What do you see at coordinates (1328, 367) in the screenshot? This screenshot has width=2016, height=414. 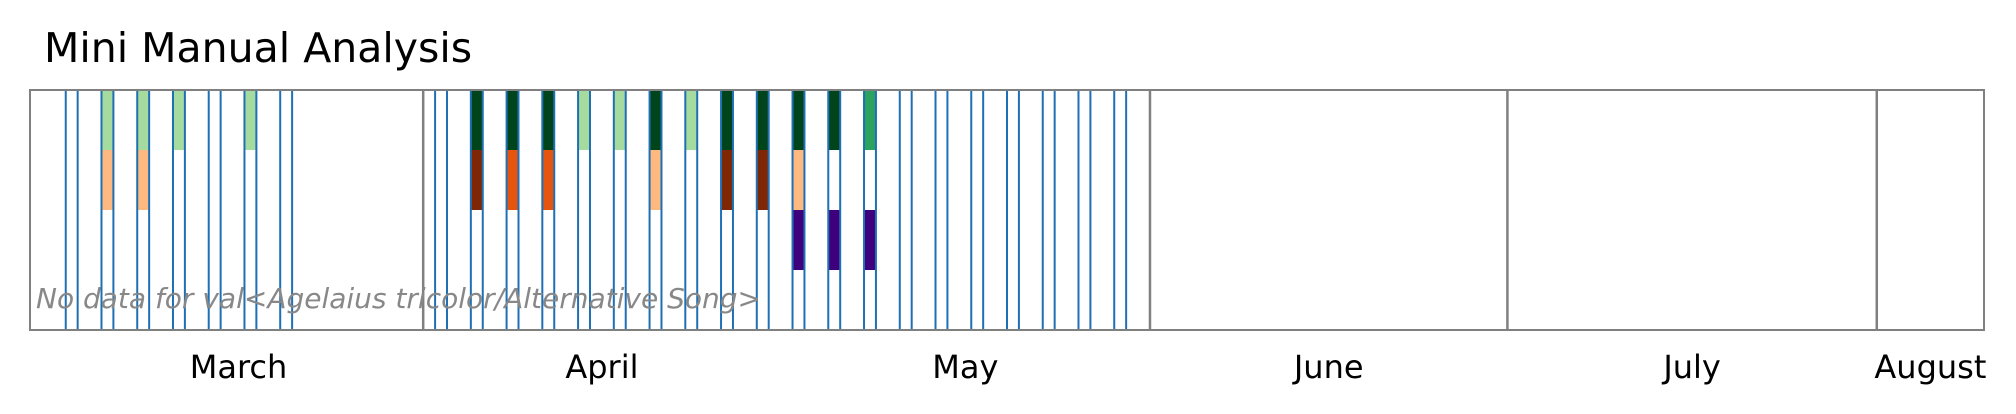 I see `month-tick-label: June` at bounding box center [1328, 367].